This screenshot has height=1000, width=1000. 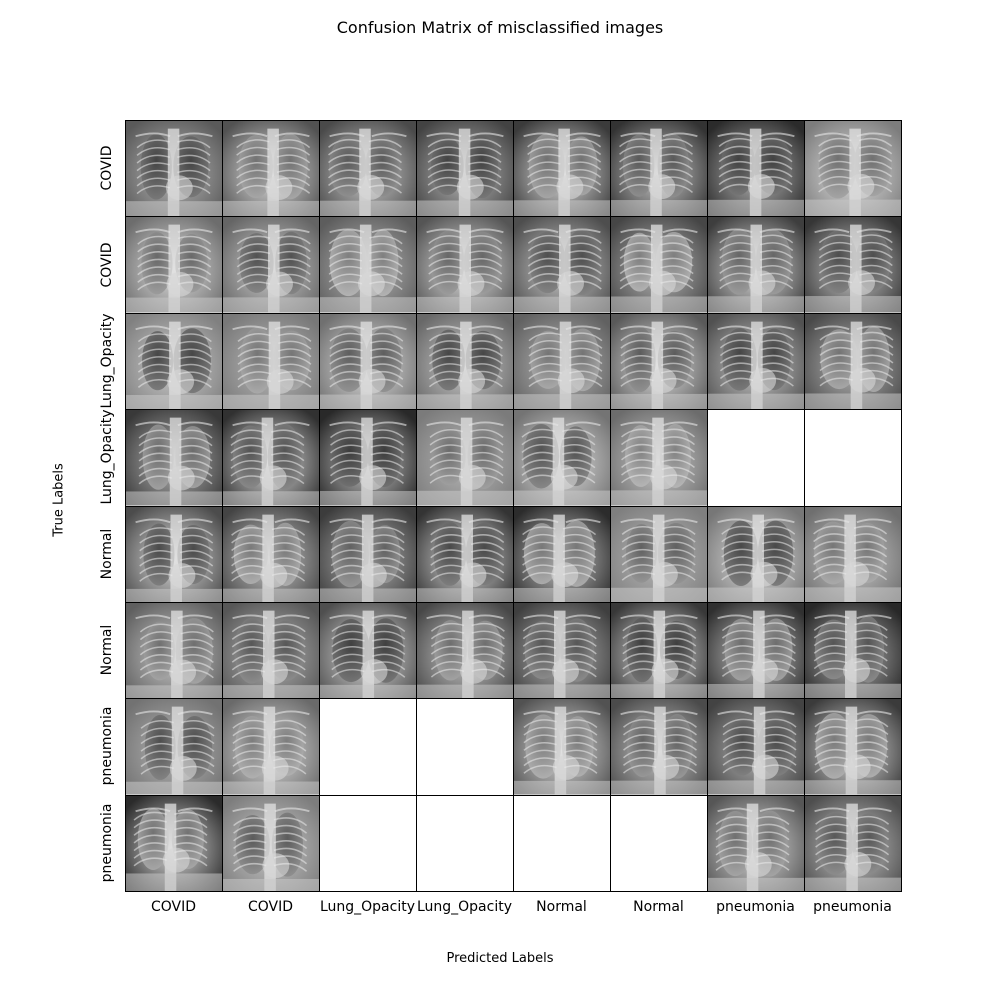 I want to click on x-axis-label: Predicted Labels, so click(x=500, y=958).